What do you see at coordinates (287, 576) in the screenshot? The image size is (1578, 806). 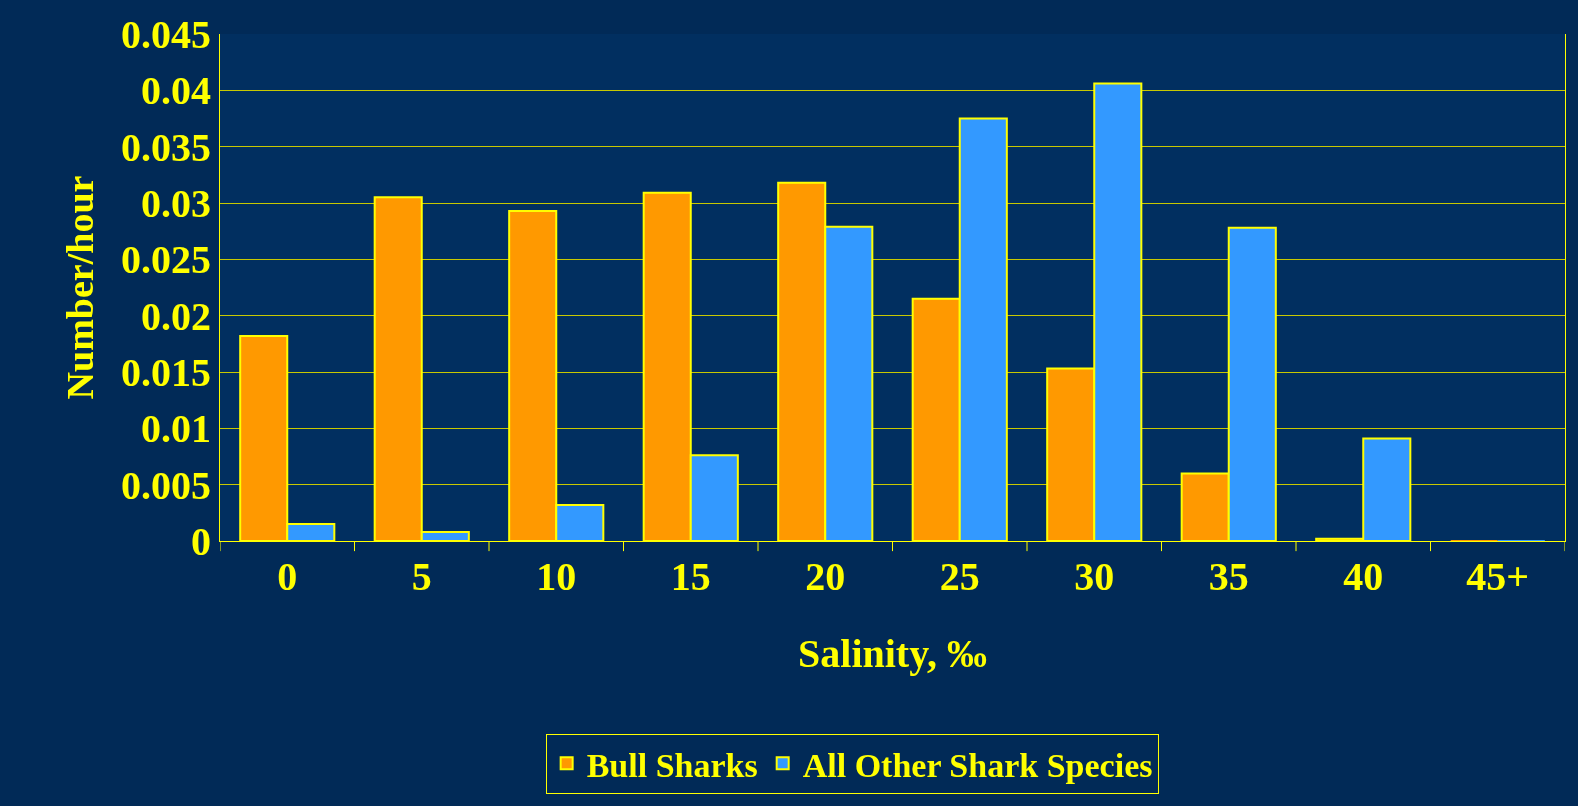 I see `x-tick-label: 0` at bounding box center [287, 576].